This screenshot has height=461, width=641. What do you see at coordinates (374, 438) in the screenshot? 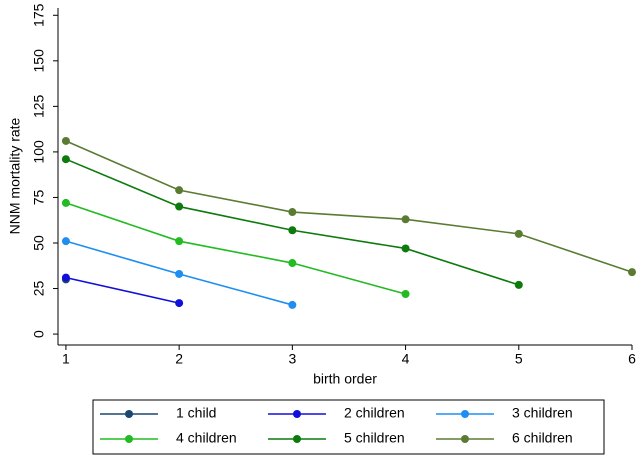
I see `legend-label: 5 children` at bounding box center [374, 438].